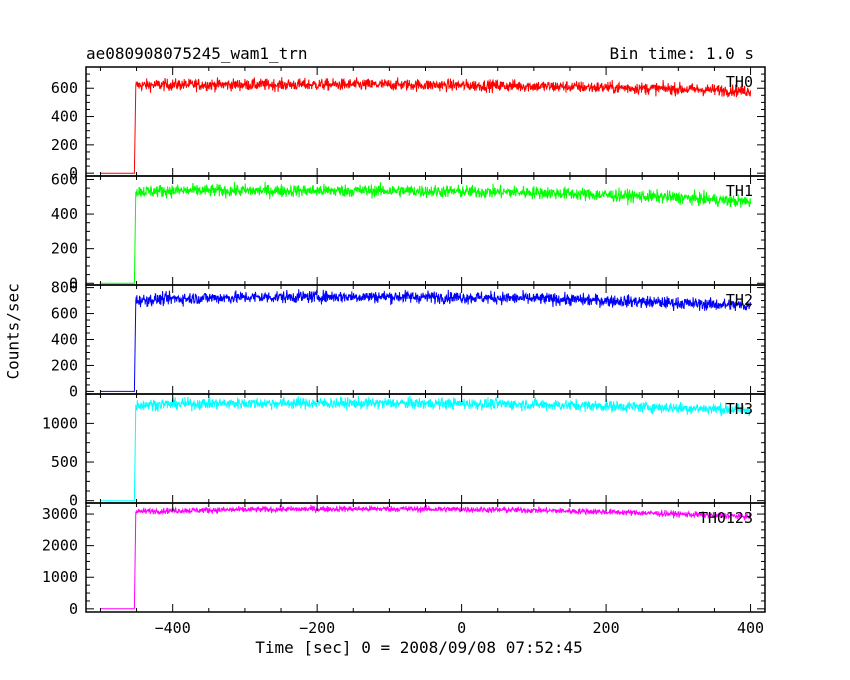  What do you see at coordinates (750, 628) in the screenshot?
I see `x-tick-label: 400` at bounding box center [750, 628].